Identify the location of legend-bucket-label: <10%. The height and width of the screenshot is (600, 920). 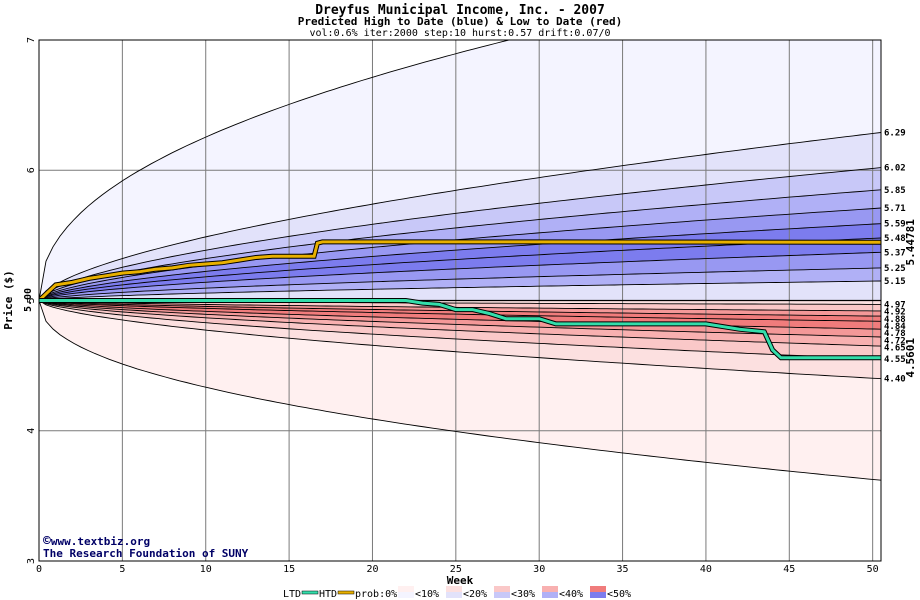
(427, 594).